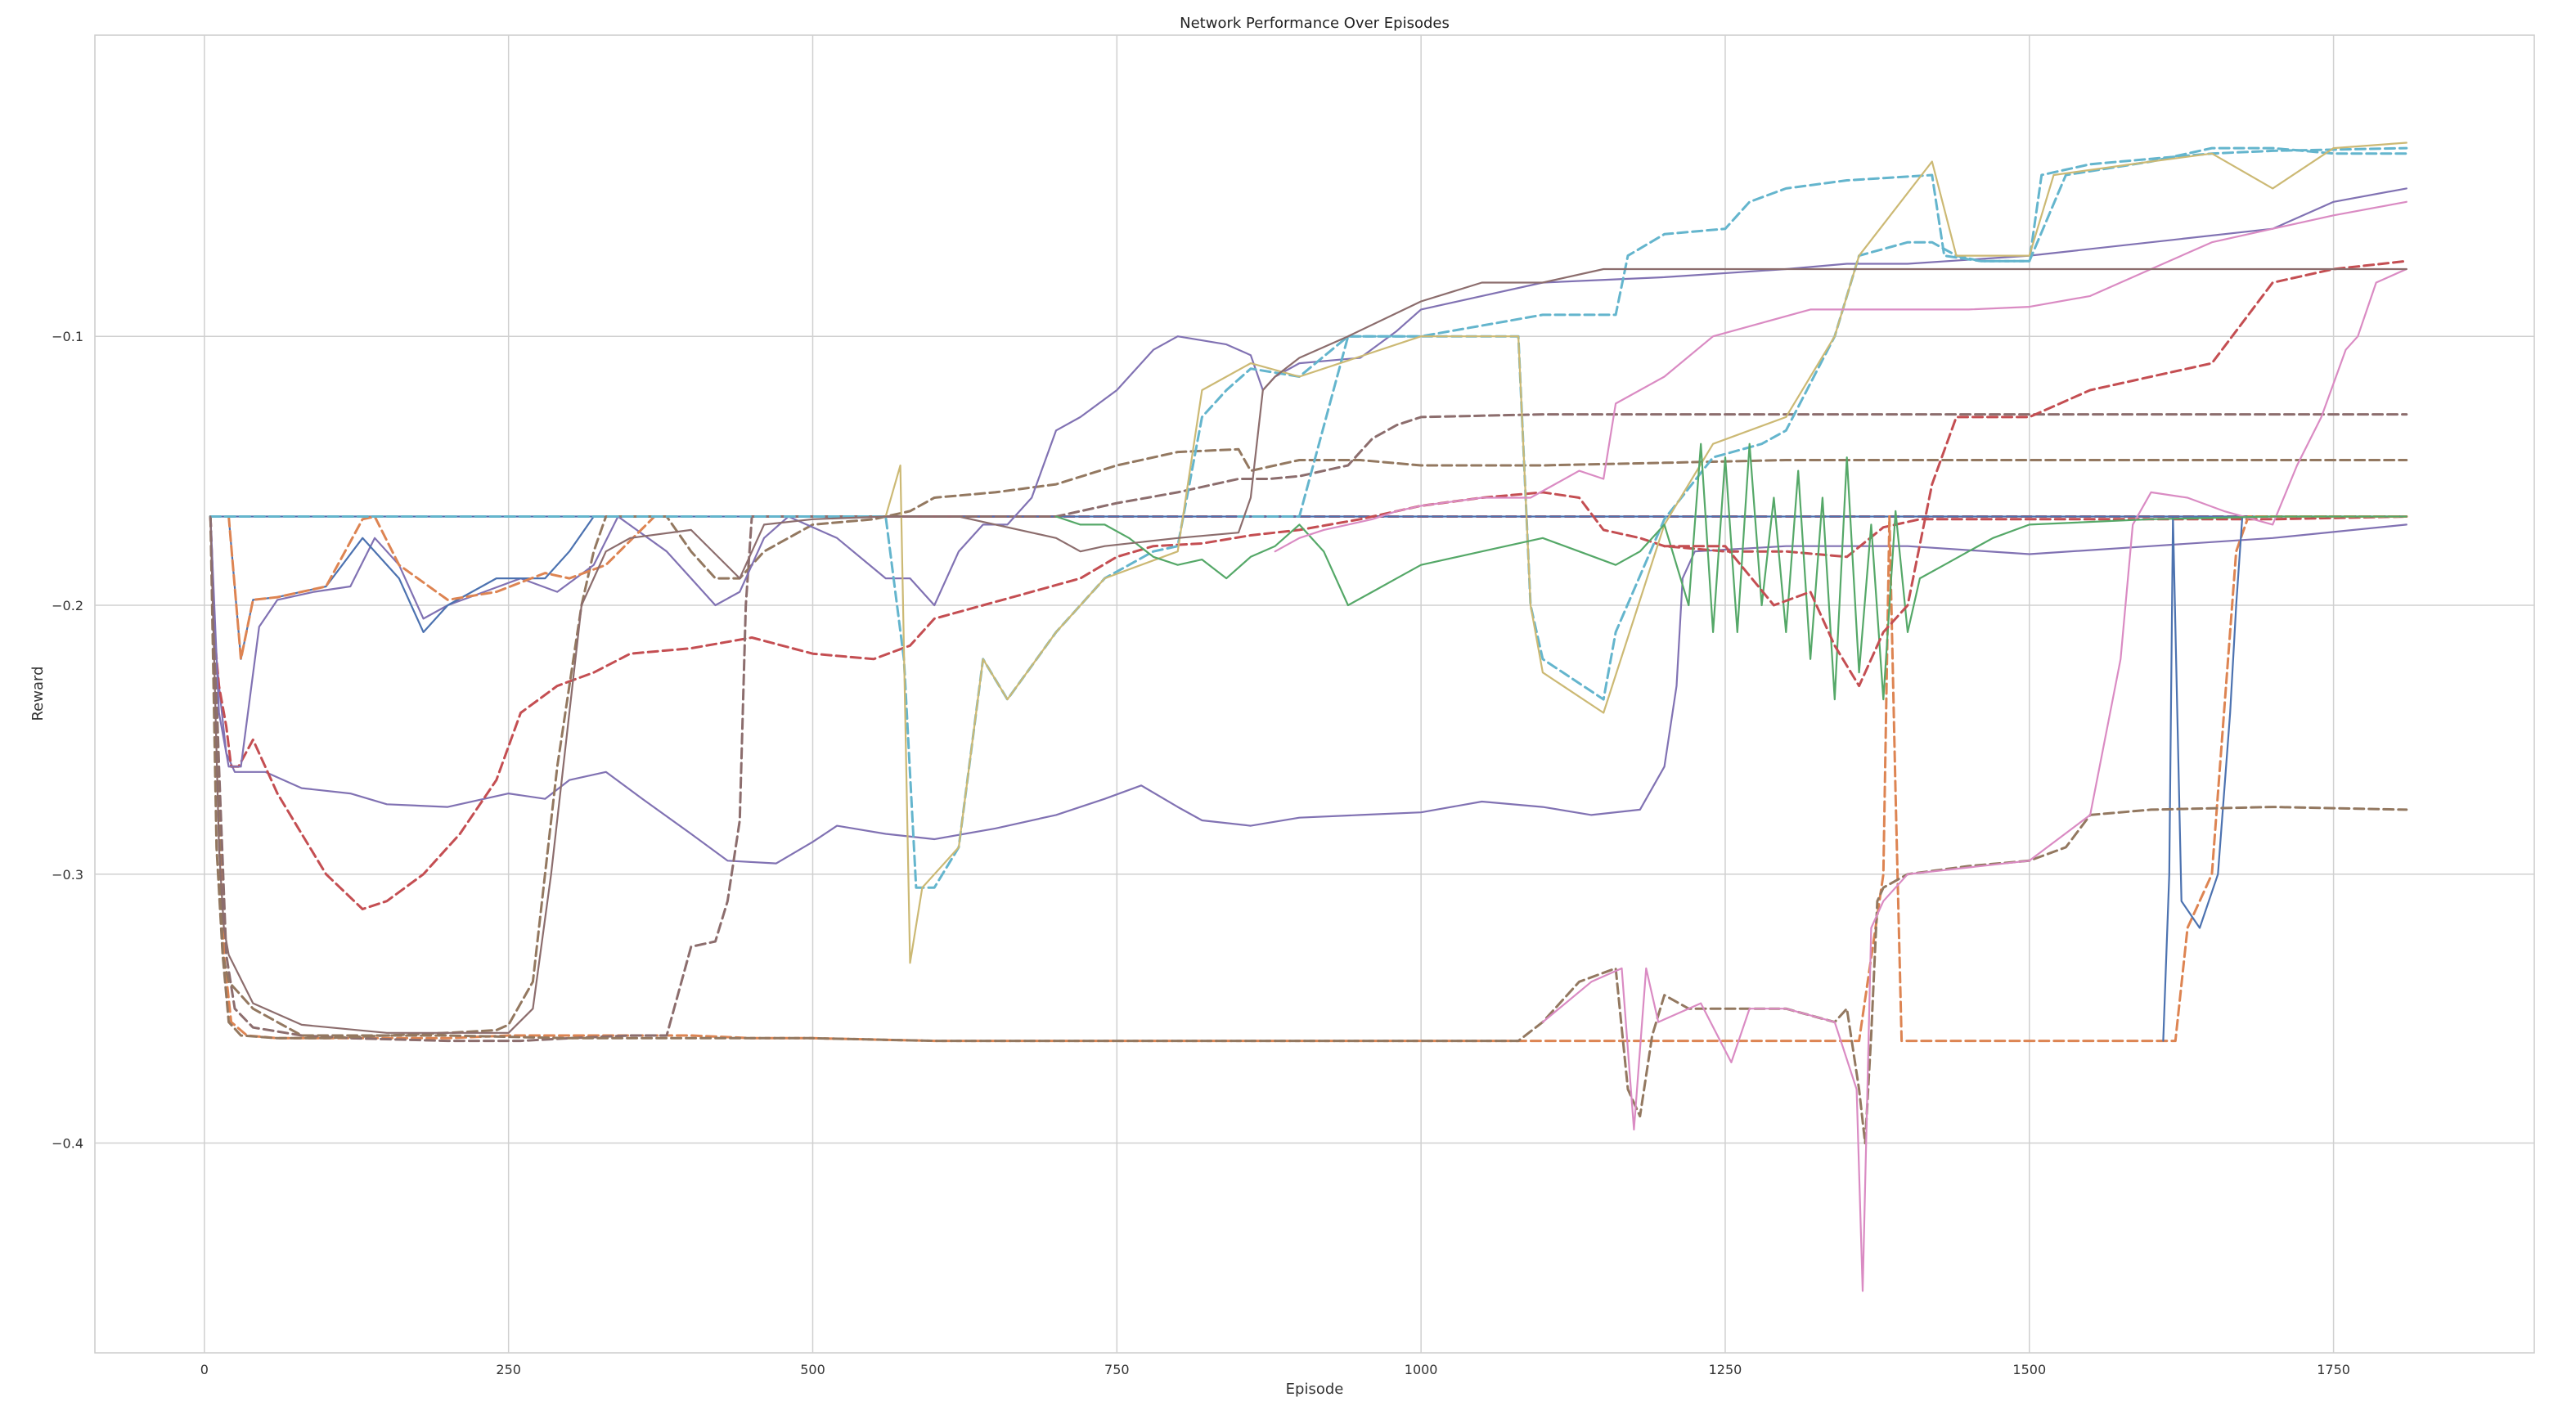  I want to click on x-tick-label: 750, so click(1117, 1369).